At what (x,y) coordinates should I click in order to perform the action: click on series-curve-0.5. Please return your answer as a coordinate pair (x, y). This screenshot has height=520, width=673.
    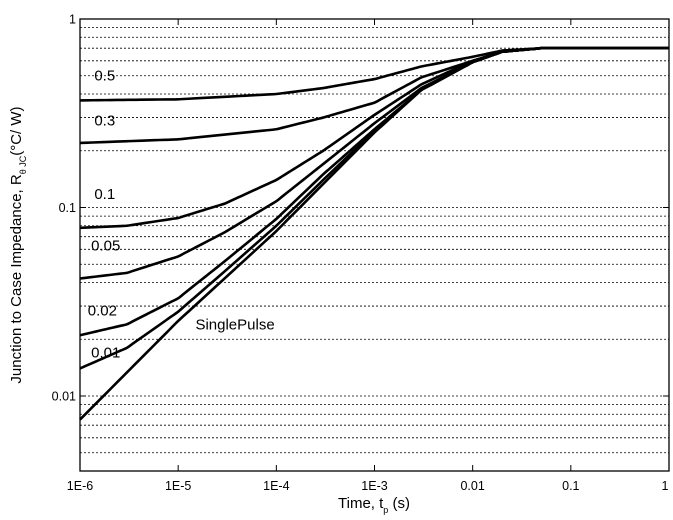
    Looking at the image, I should click on (374, 74).